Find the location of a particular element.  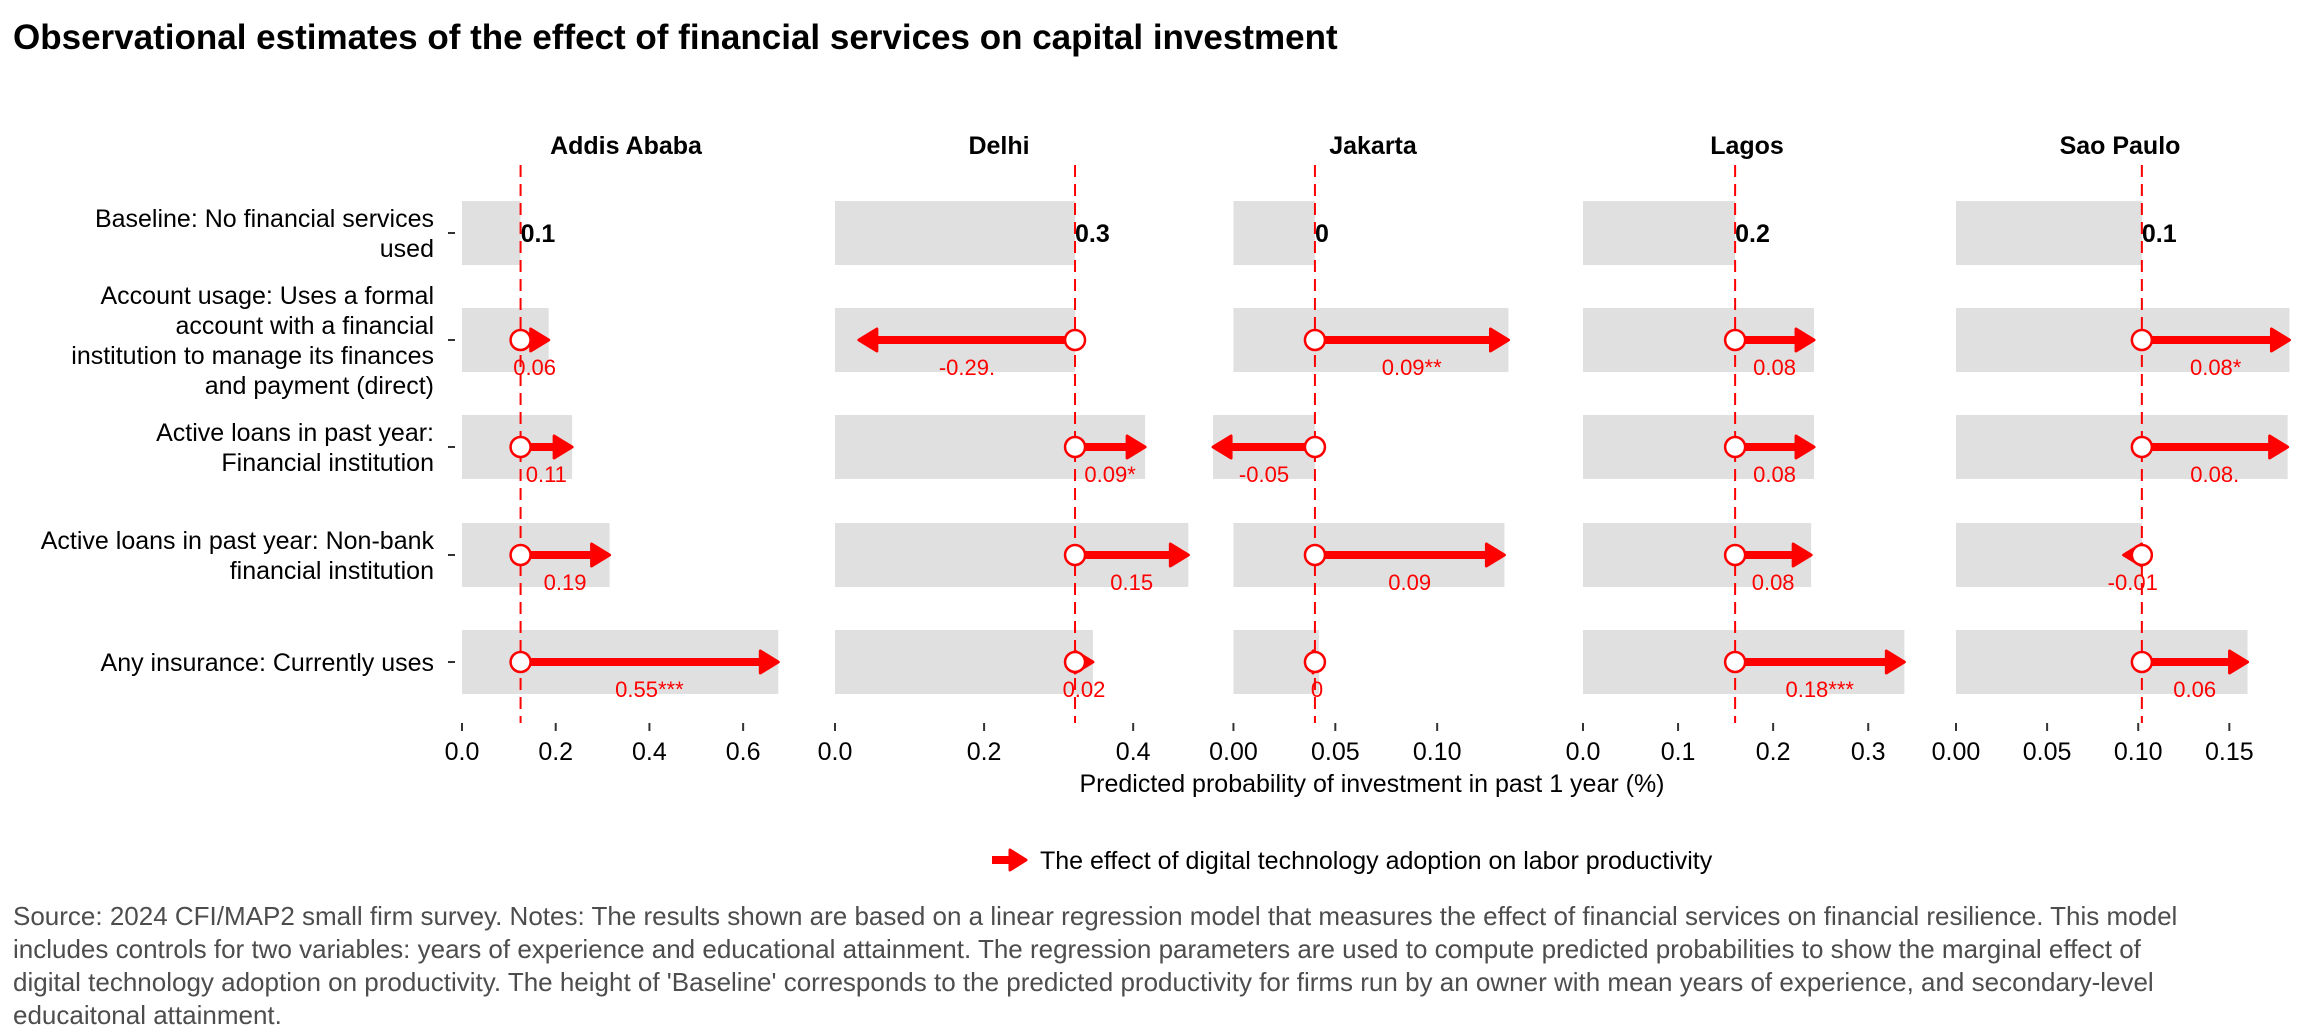

panel-title: Sao Paulo is located at coordinates (2120, 146).